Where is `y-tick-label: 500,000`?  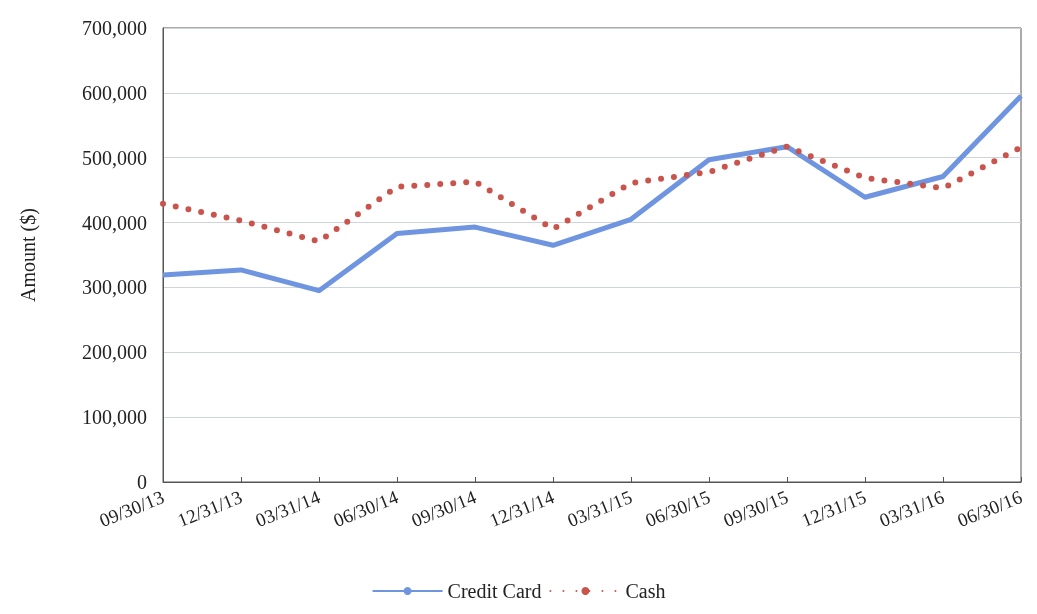
y-tick-label: 500,000 is located at coordinates (114, 157).